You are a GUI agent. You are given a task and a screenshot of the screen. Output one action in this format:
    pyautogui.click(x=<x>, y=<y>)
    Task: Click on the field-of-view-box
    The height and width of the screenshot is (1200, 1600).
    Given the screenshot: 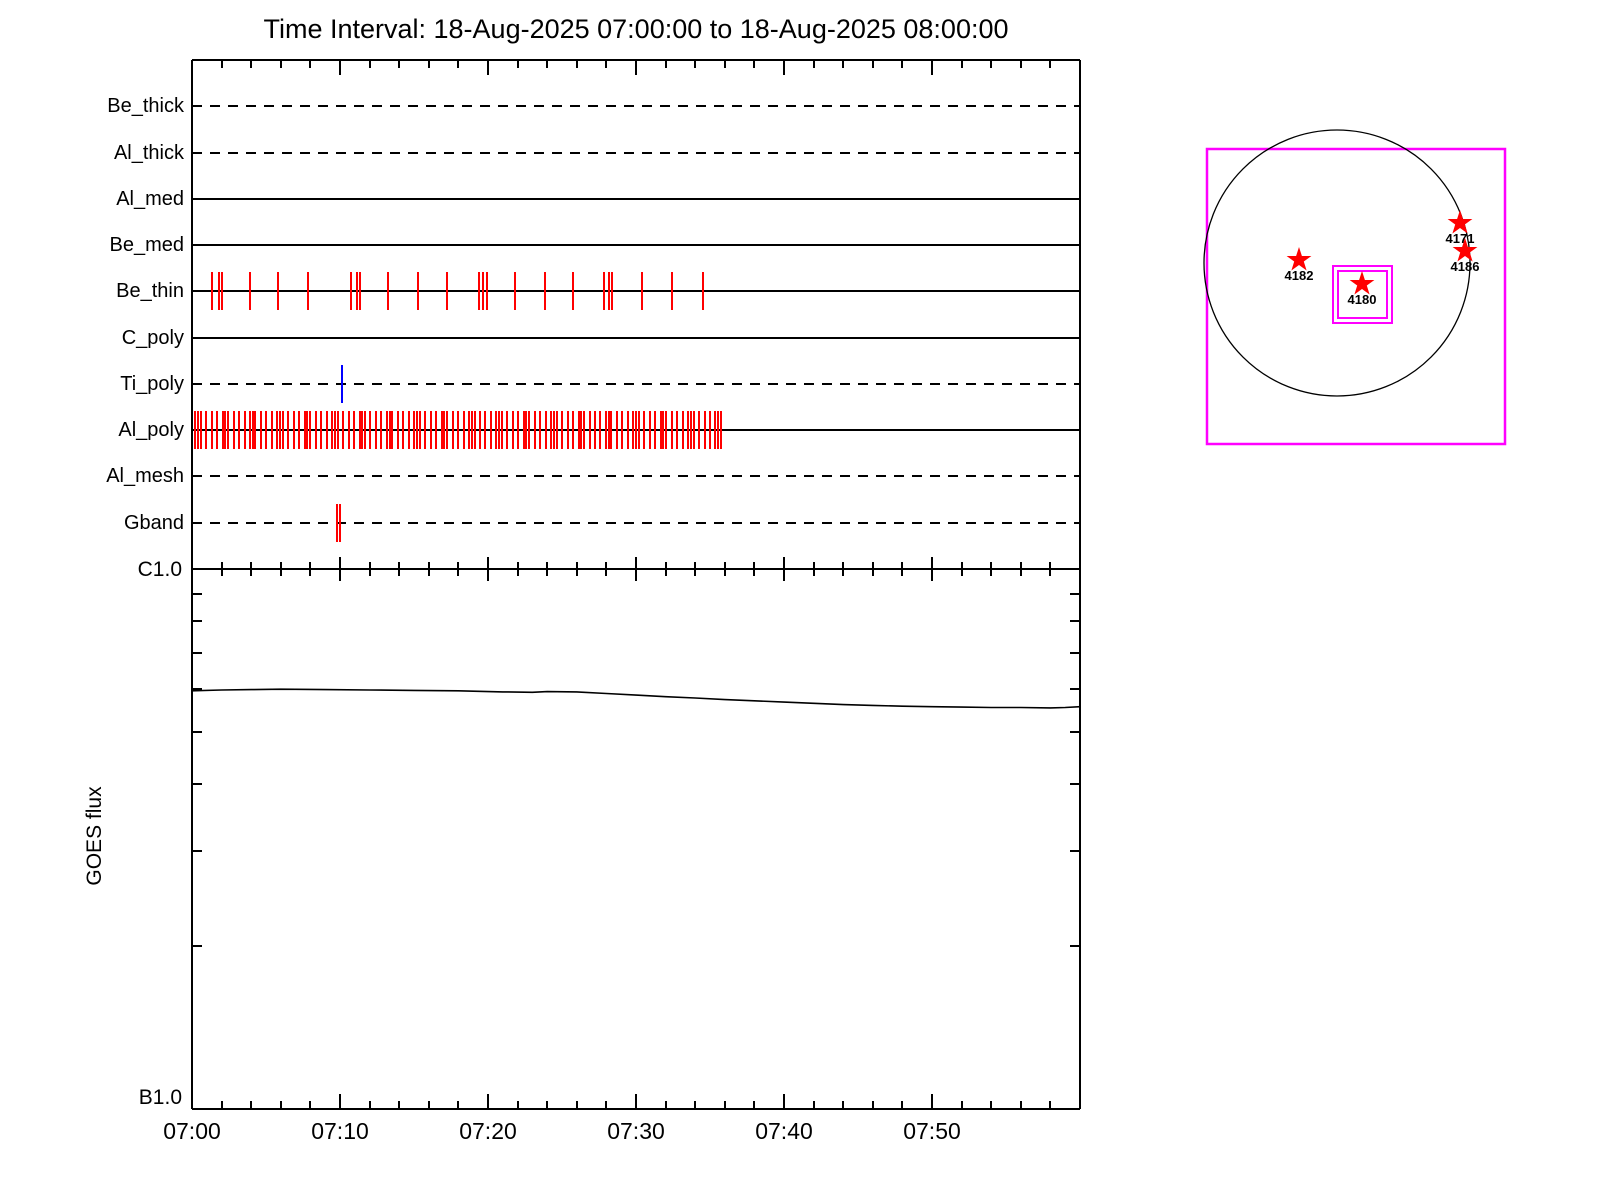 What is the action you would take?
    pyautogui.click(x=1356, y=296)
    